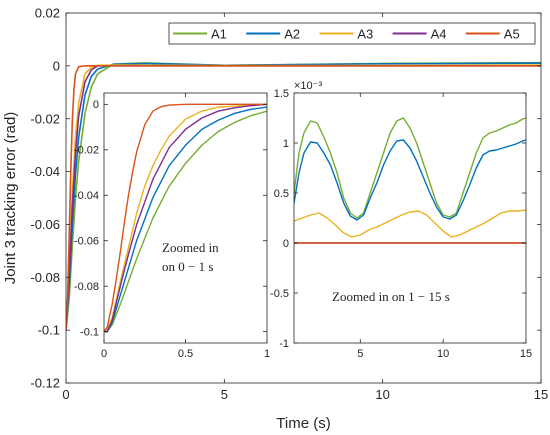 The image size is (550, 435). What do you see at coordinates (281, 194) in the screenshot?
I see `y-tick-label: 0.5` at bounding box center [281, 194].